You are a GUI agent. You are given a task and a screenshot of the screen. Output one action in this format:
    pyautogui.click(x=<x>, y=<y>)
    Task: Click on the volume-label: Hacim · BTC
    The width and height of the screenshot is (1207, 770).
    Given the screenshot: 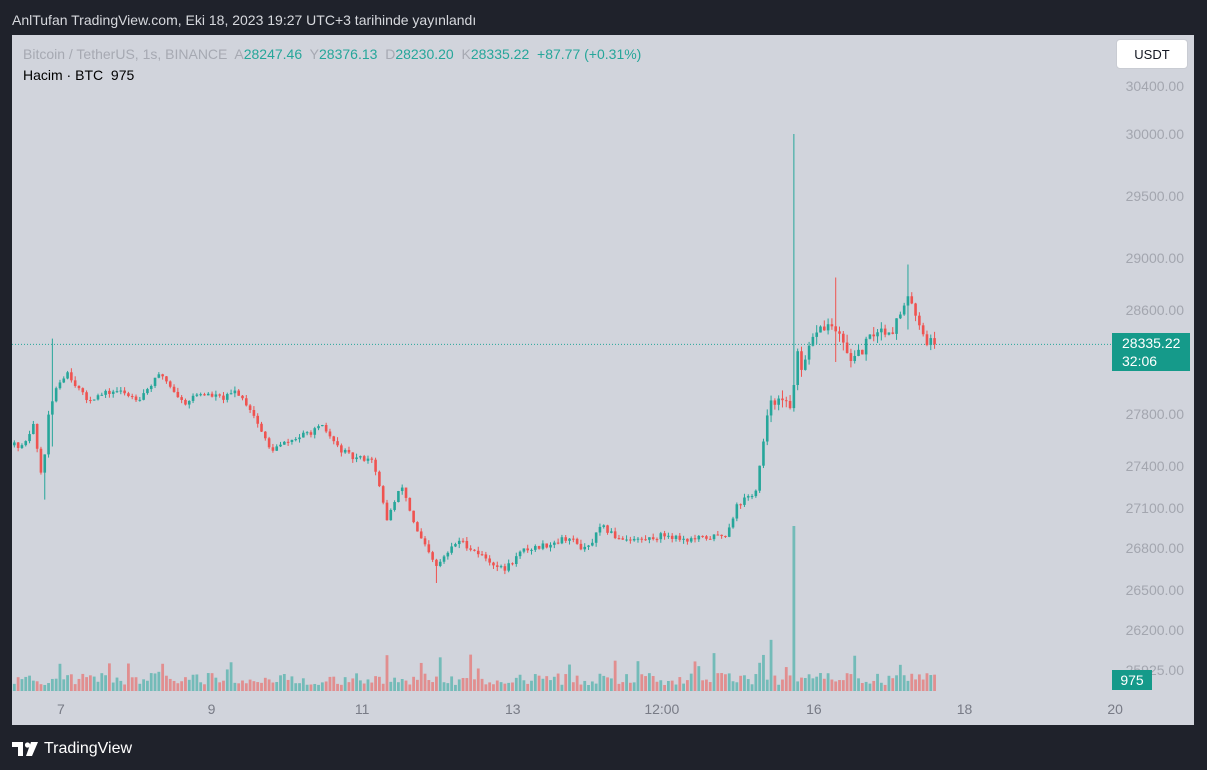 What is the action you would take?
    pyautogui.click(x=63, y=75)
    